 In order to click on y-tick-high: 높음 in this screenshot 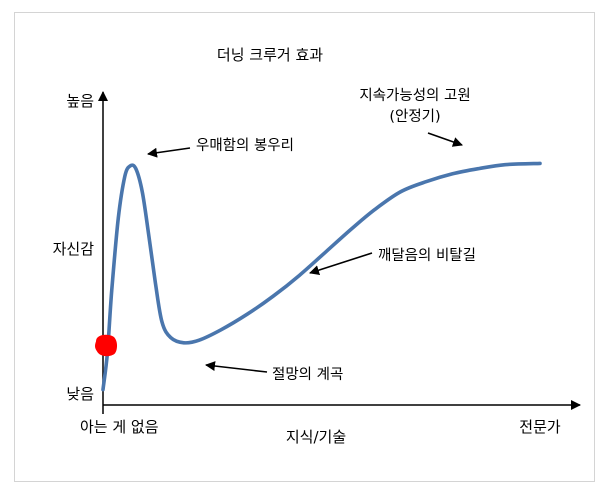, I will do `click(80, 101)`.